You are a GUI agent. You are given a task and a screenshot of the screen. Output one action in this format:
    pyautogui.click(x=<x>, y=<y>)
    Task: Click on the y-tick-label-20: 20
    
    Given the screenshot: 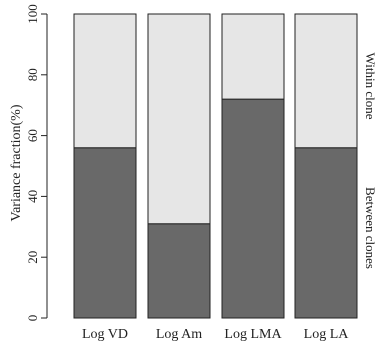 What is the action you would take?
    pyautogui.click(x=32, y=257)
    